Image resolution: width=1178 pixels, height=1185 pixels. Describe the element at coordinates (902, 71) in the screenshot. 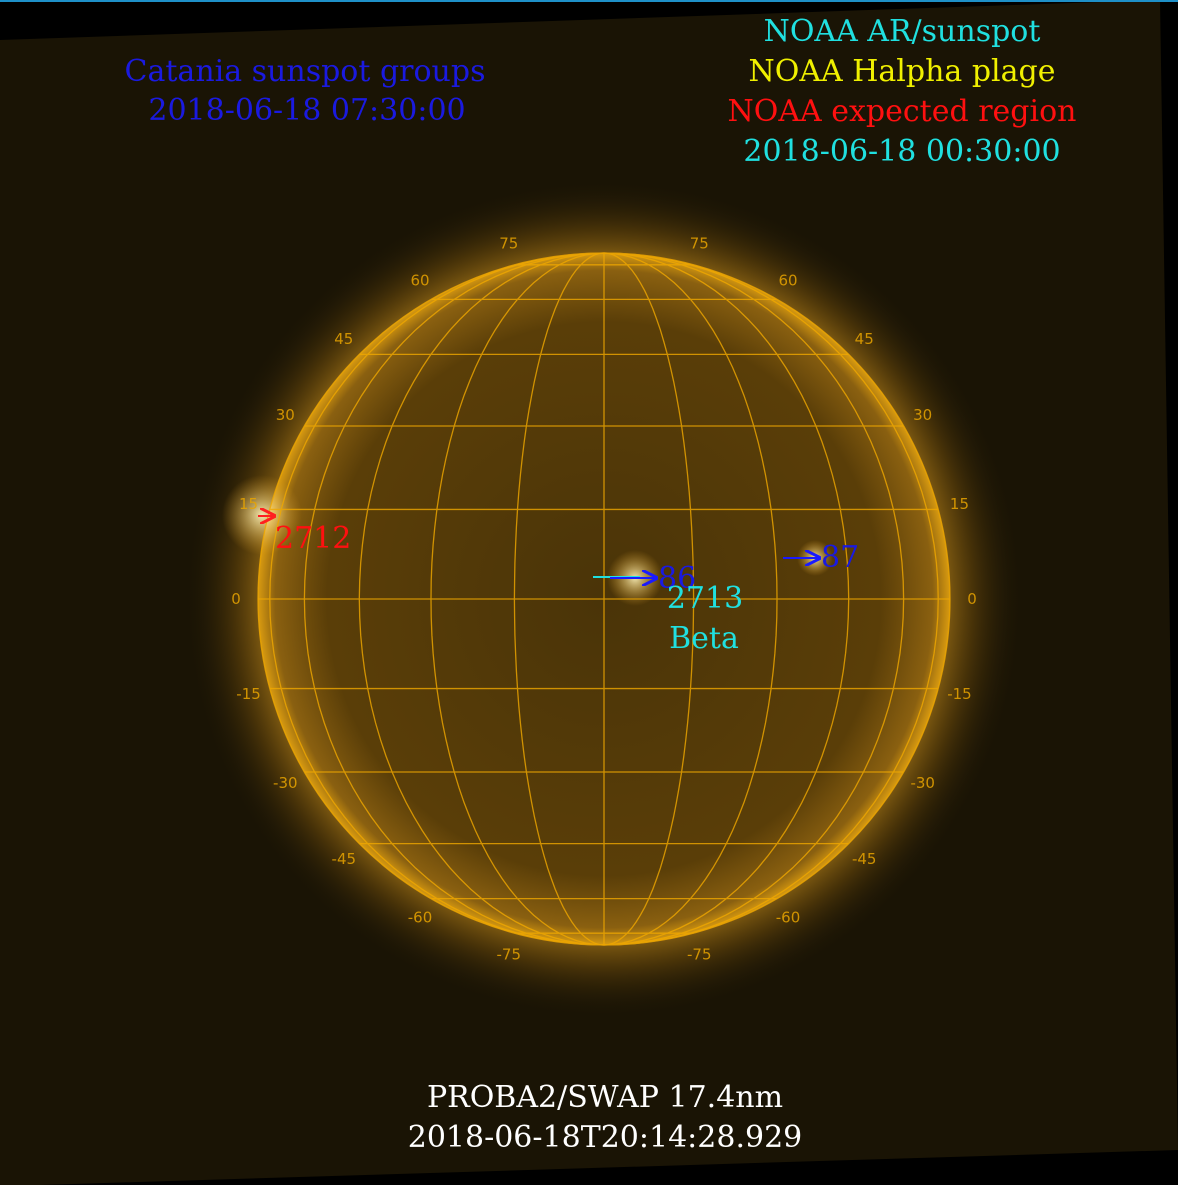

I see `legend-plage: NOAA Halpha plage` at that location.